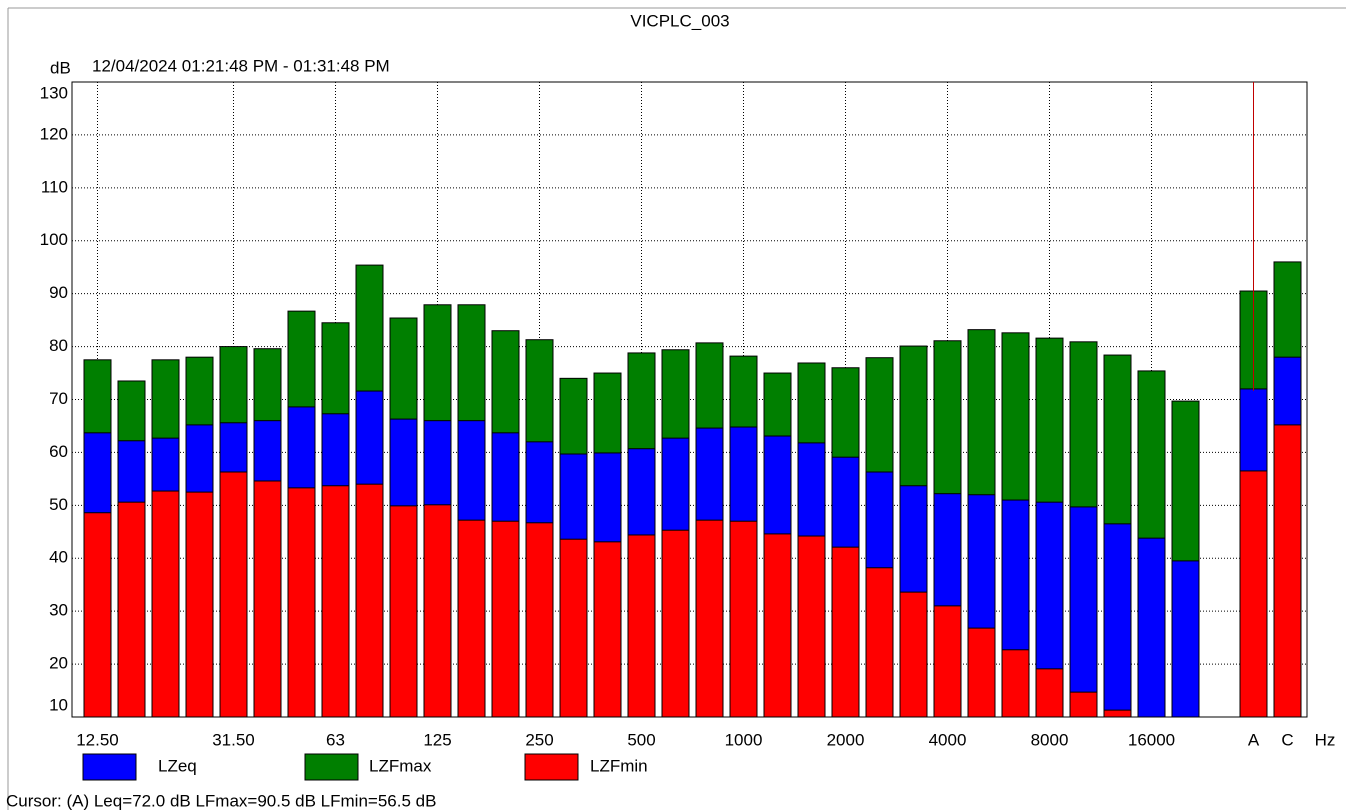 Image resolution: width=1346 pixels, height=810 pixels. I want to click on y-tick-label: 80, so click(58, 345).